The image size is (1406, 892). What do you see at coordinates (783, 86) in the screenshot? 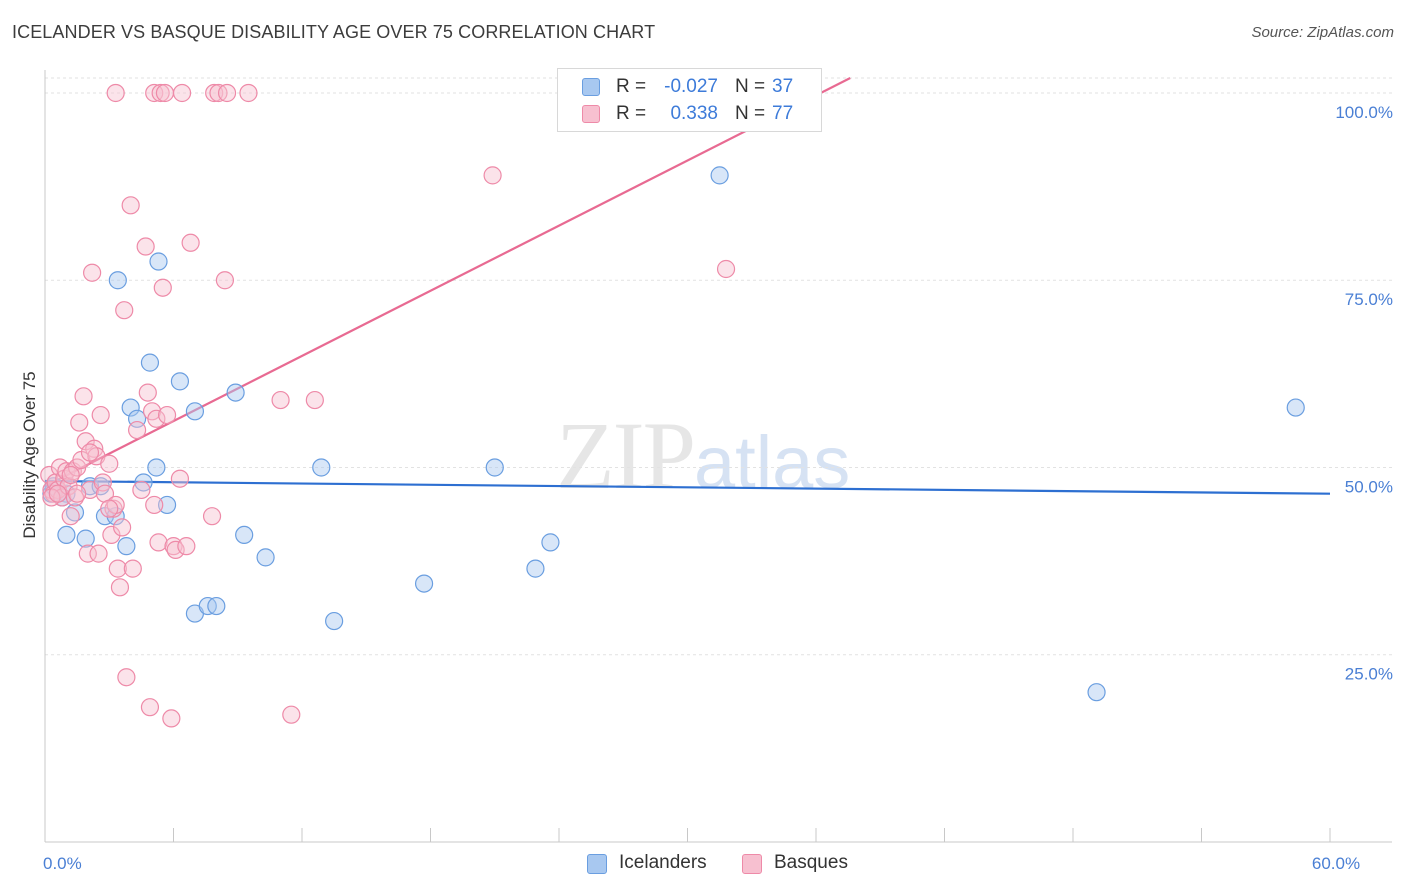
I see `legend-n-value: 37` at bounding box center [783, 86].